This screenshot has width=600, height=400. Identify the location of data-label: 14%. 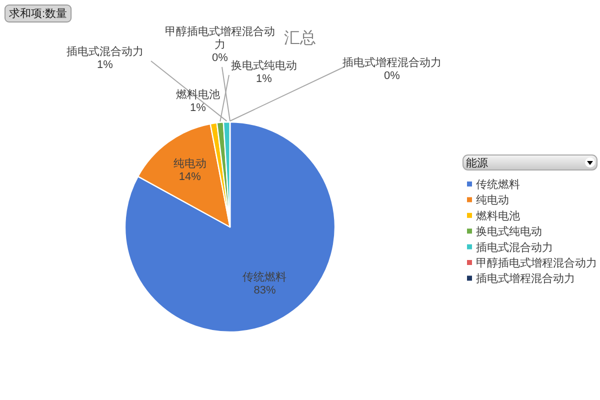
(190, 176).